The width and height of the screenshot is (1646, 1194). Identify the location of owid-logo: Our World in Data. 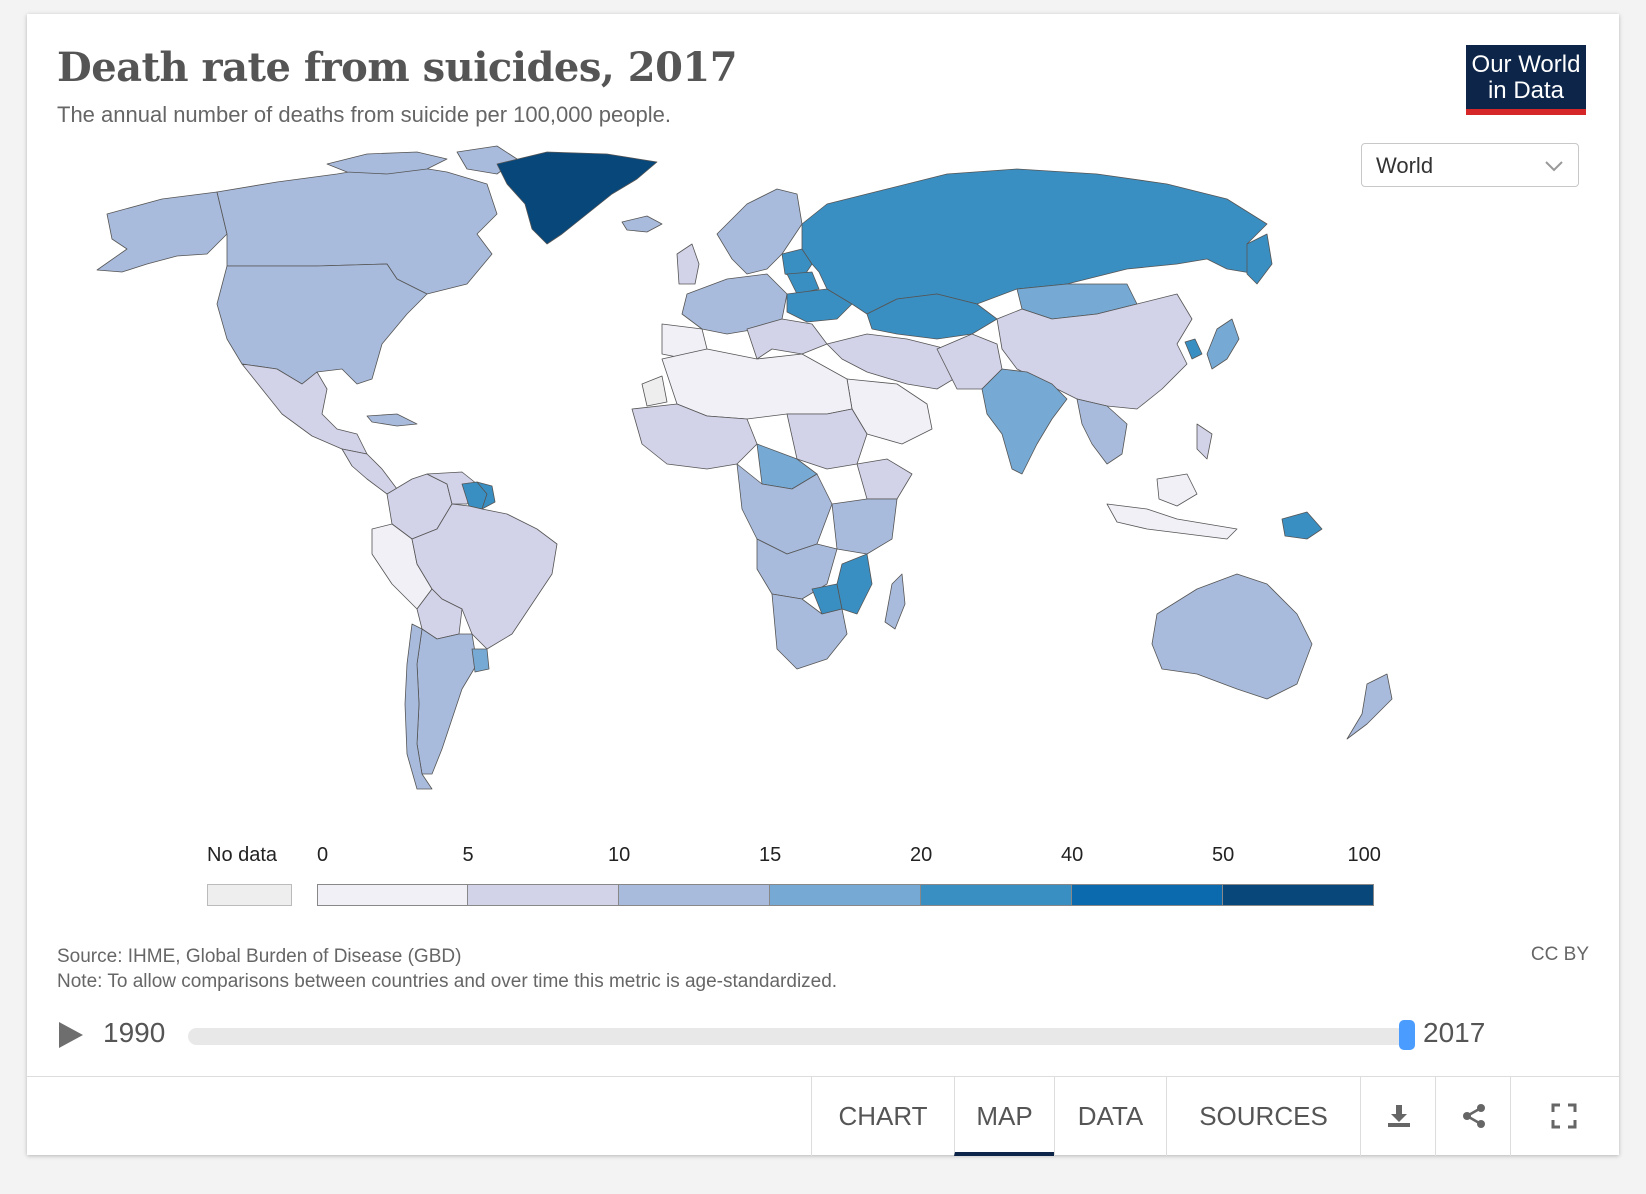
(1526, 80).